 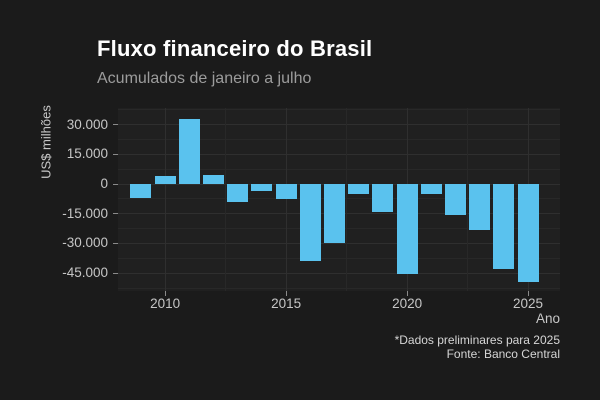 I want to click on y-tick-label: -45.000, so click(x=85, y=273).